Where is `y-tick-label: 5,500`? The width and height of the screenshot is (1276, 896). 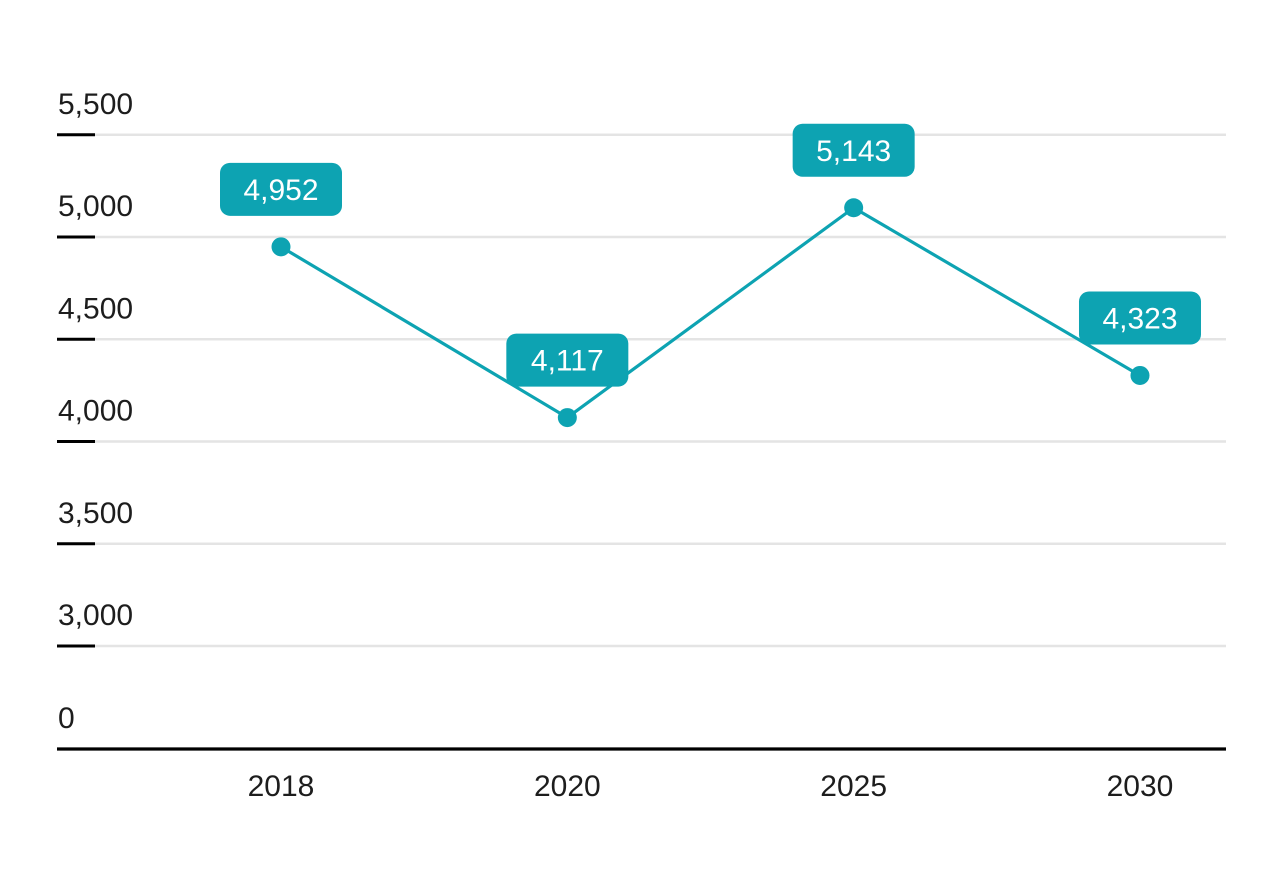
y-tick-label: 5,500 is located at coordinates (95, 104).